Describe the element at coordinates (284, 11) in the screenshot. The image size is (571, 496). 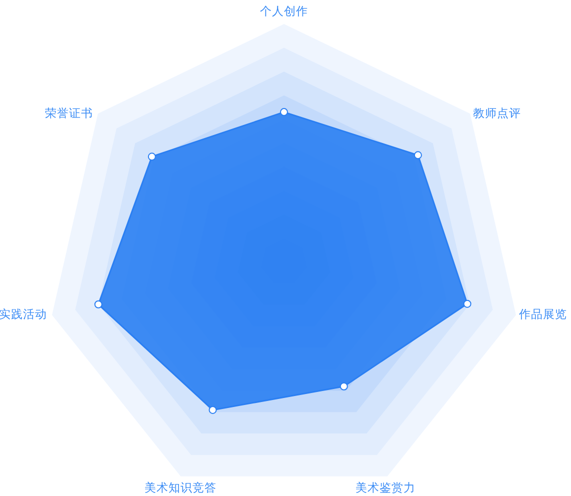
I see `spoke-label: 个人创作` at that location.